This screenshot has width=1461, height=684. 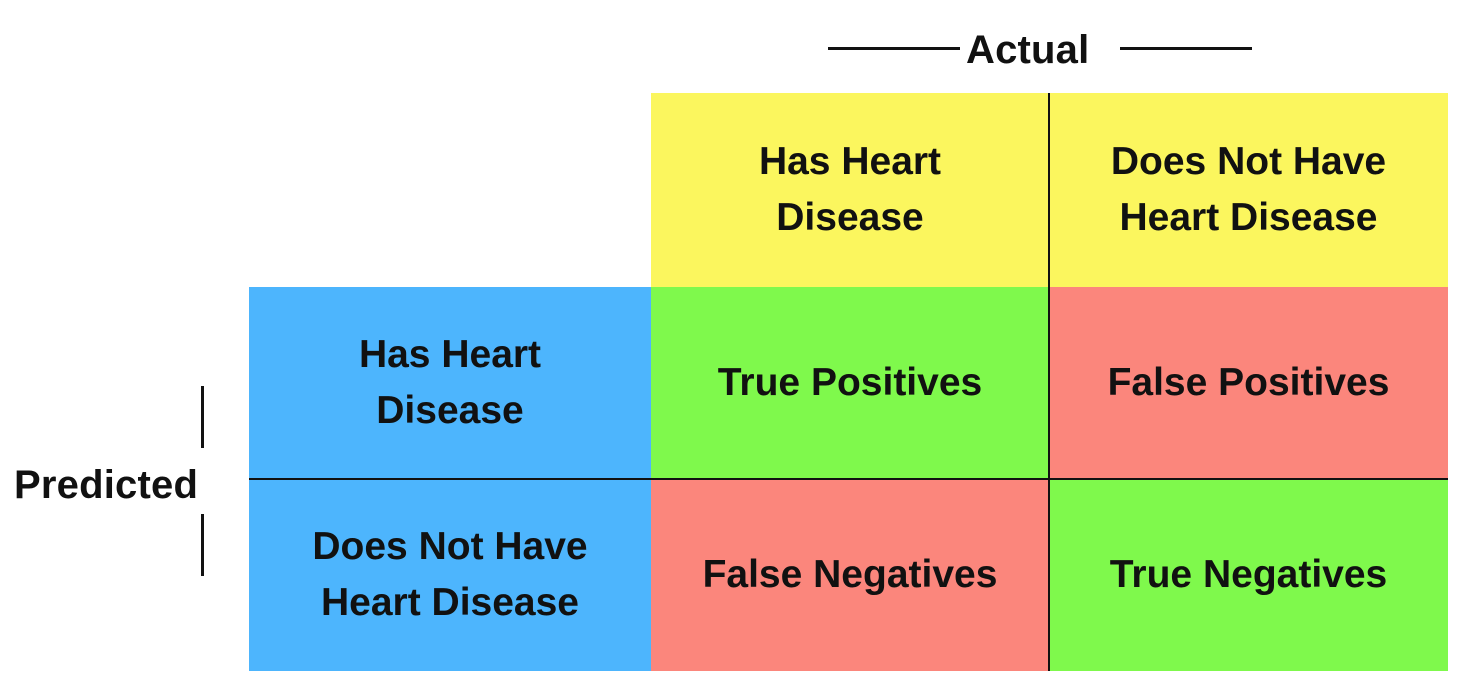 I want to click on predicted-bottom-line, so click(x=202, y=545).